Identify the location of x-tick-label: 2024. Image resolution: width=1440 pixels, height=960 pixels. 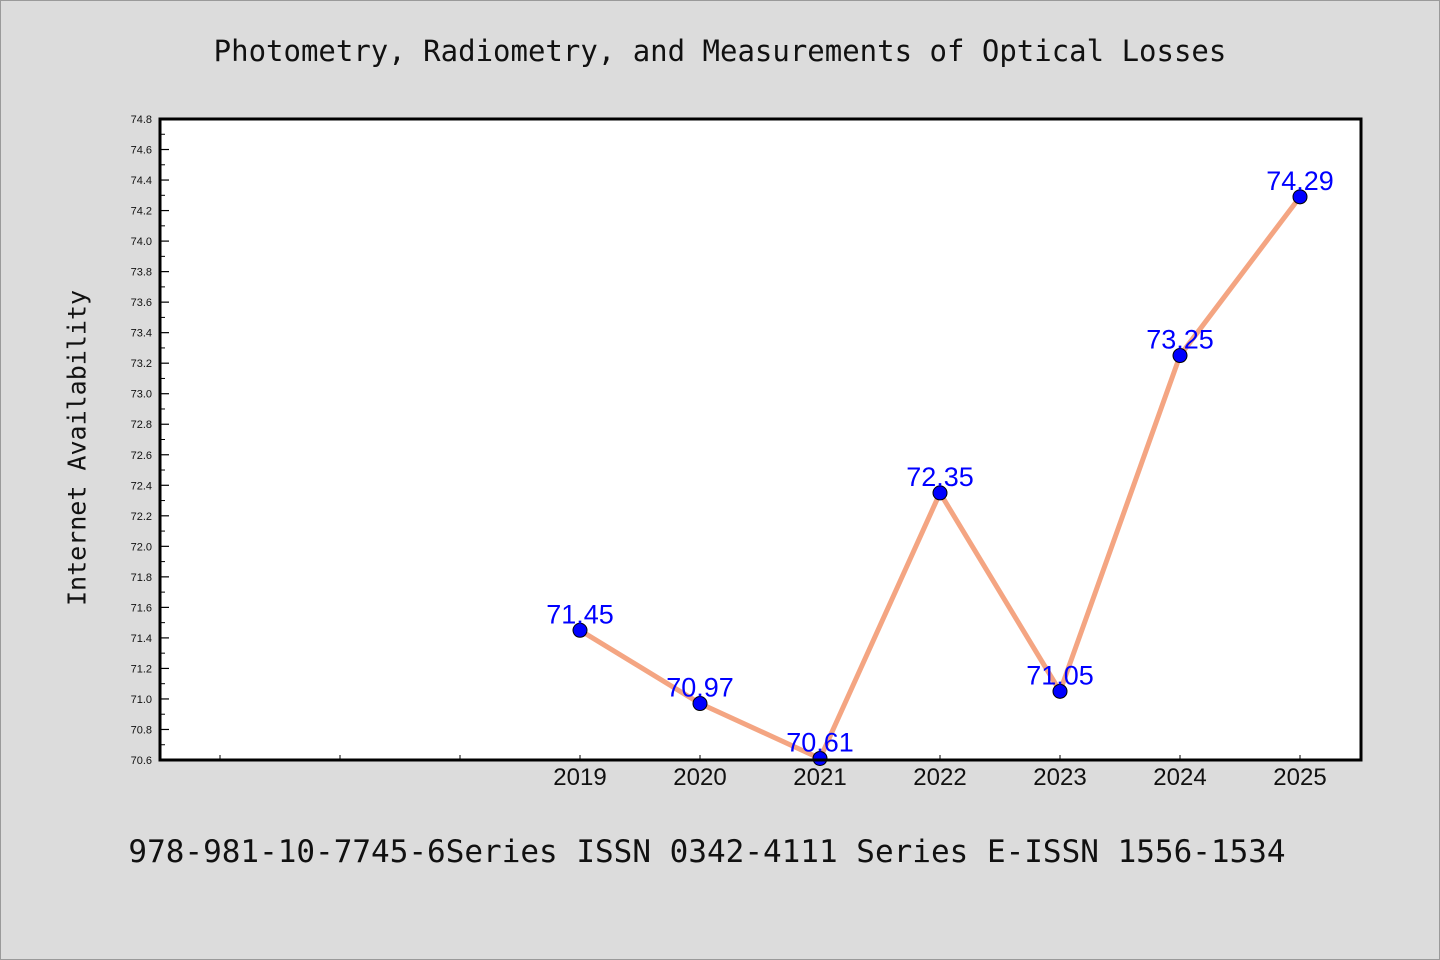
(1179, 777).